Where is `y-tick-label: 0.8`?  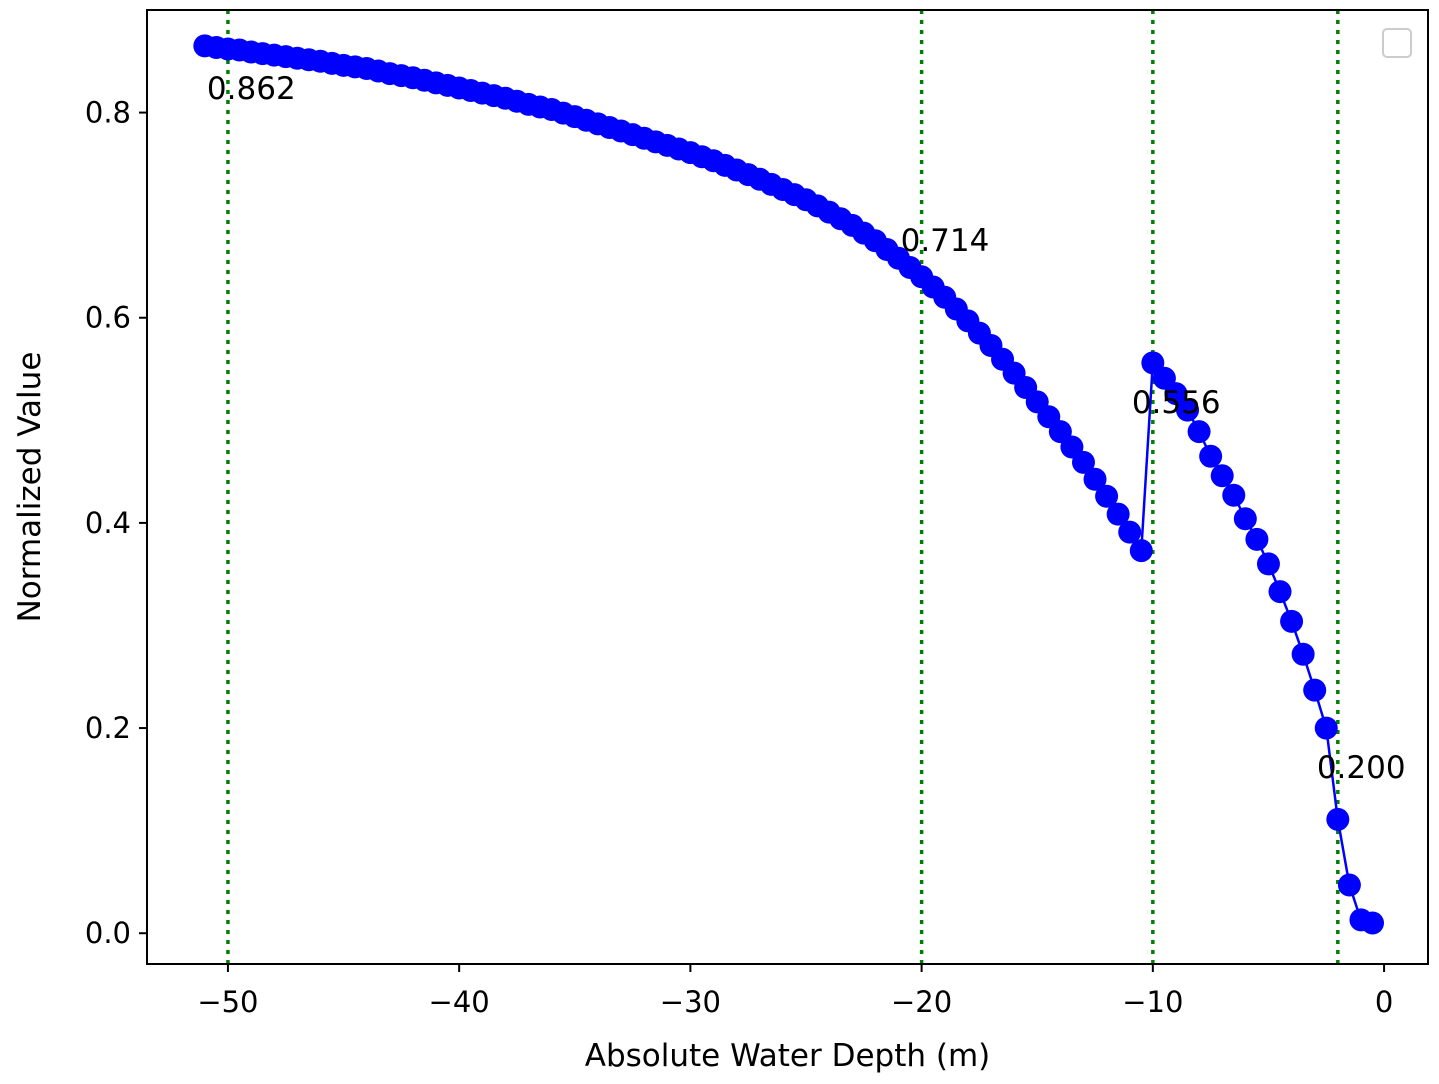 y-tick-label: 0.8 is located at coordinates (108, 113).